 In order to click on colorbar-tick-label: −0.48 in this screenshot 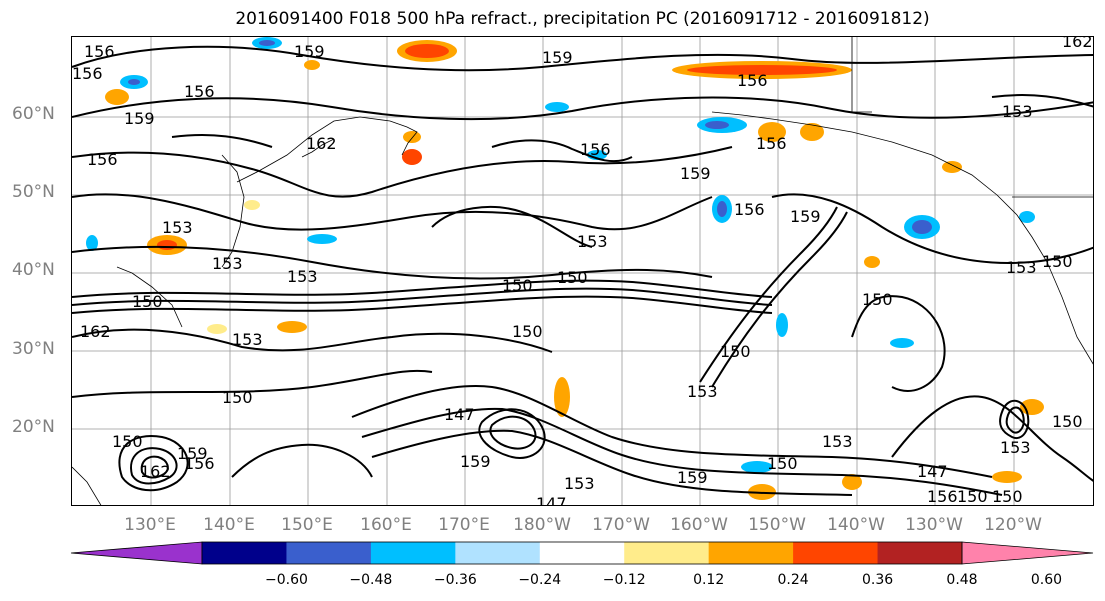, I will do `click(371, 580)`.